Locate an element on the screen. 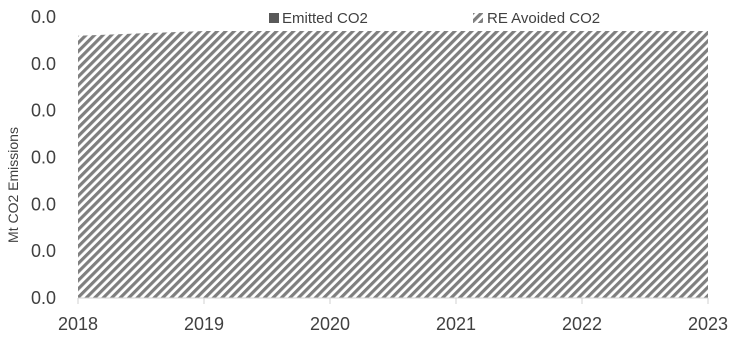 Image resolution: width=732 pixels, height=338 pixels. y-tick-label-2: 0.0 is located at coordinates (43, 204).